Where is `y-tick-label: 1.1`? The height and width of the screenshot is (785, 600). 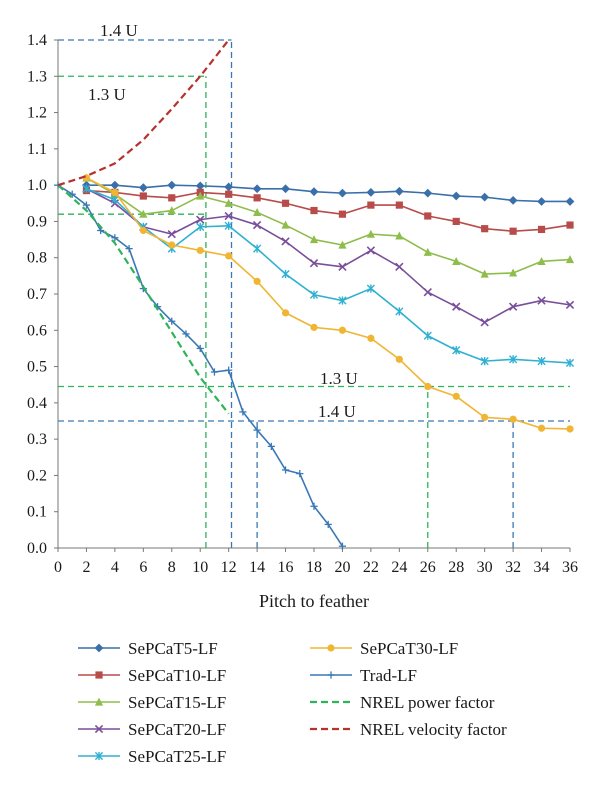
y-tick-label: 1.1 is located at coordinates (37, 149).